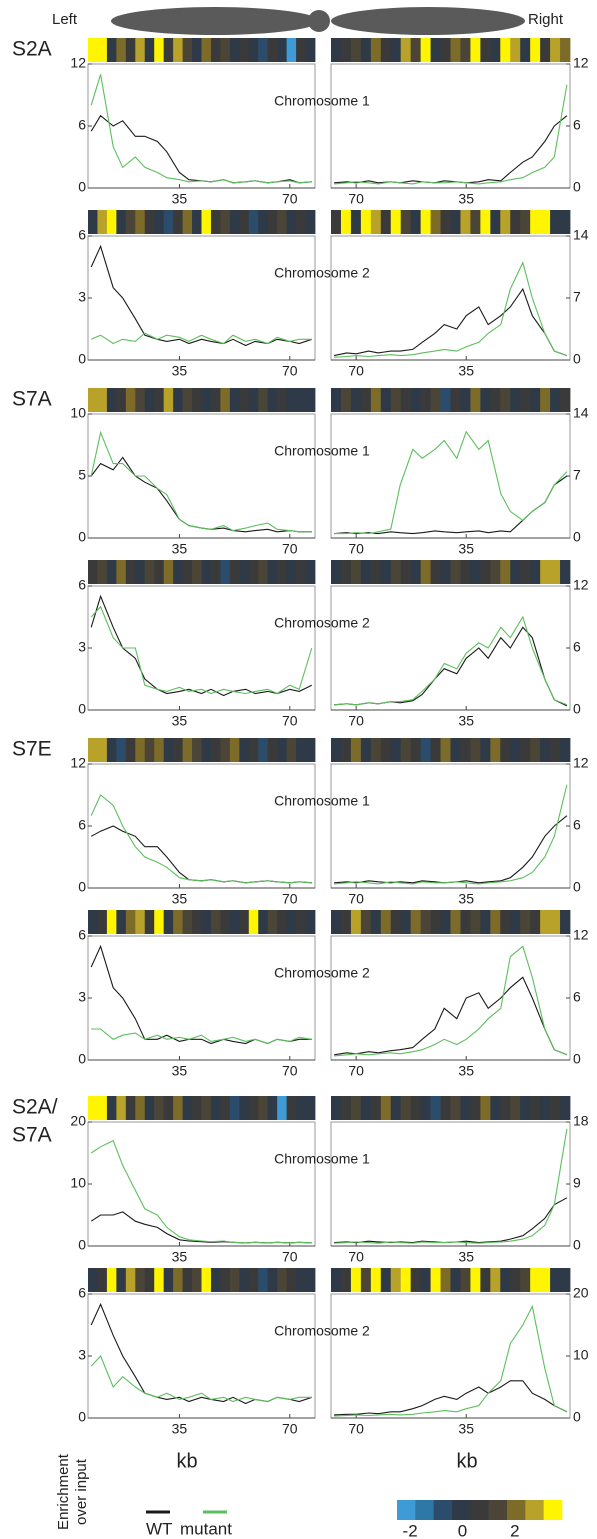 The height and width of the screenshot is (1539, 597). I want to click on x-axis-label: kb, so click(466, 1461).